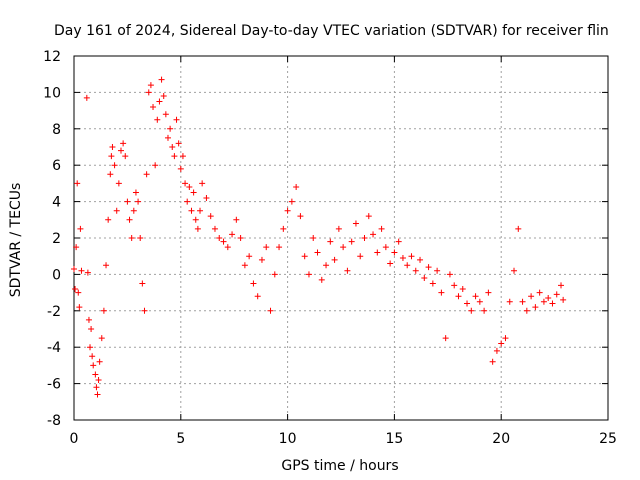  Describe the element at coordinates (74, 439) in the screenshot. I see `x-tick-label: 0` at that location.